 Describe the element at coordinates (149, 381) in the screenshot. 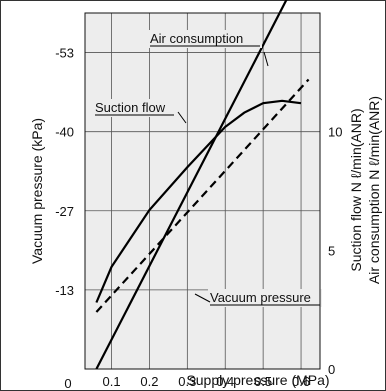

I see `x-tick-label: 0.2` at that location.